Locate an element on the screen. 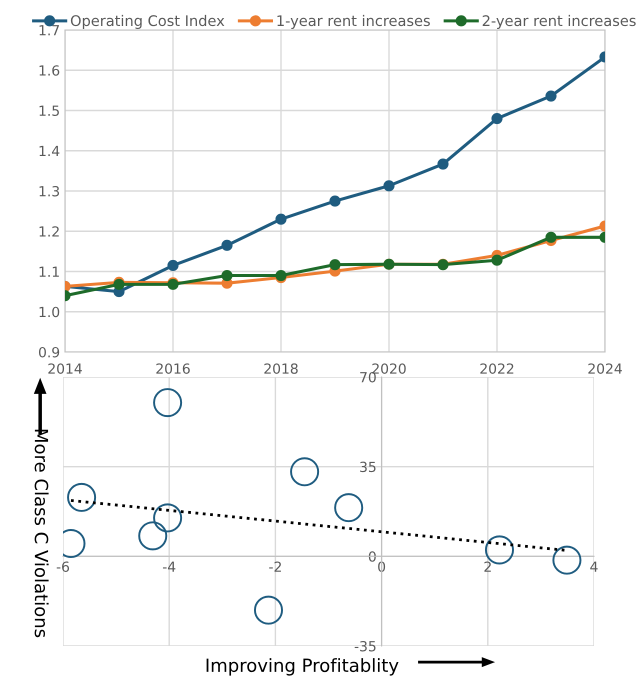 This screenshot has width=640, height=691. legend-label: 1-year rent increases is located at coordinates (353, 21).